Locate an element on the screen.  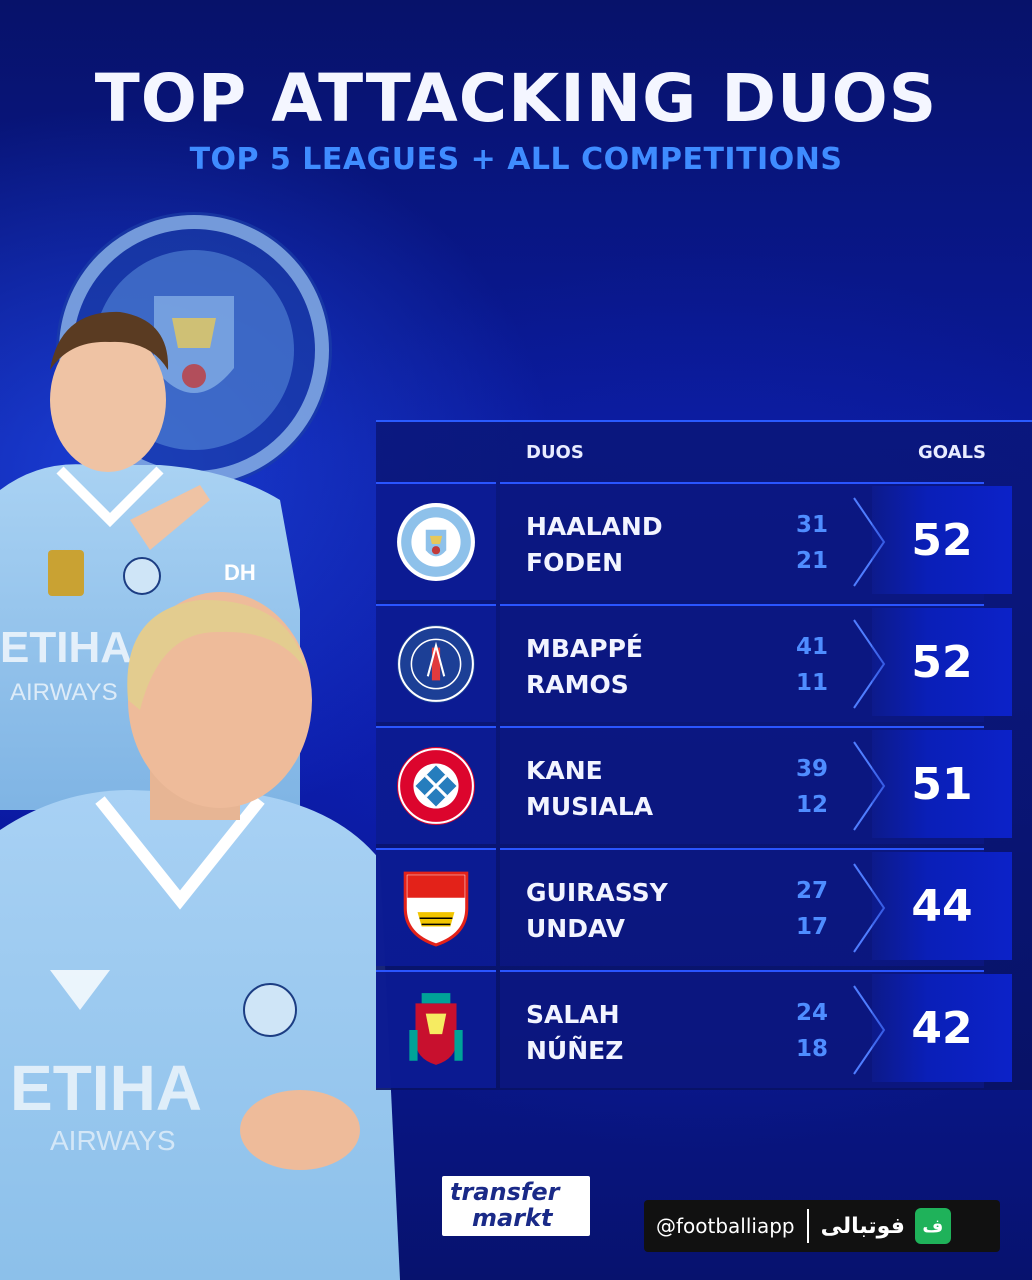
brand-line-1: transfer is located at coordinates (505, 1192).